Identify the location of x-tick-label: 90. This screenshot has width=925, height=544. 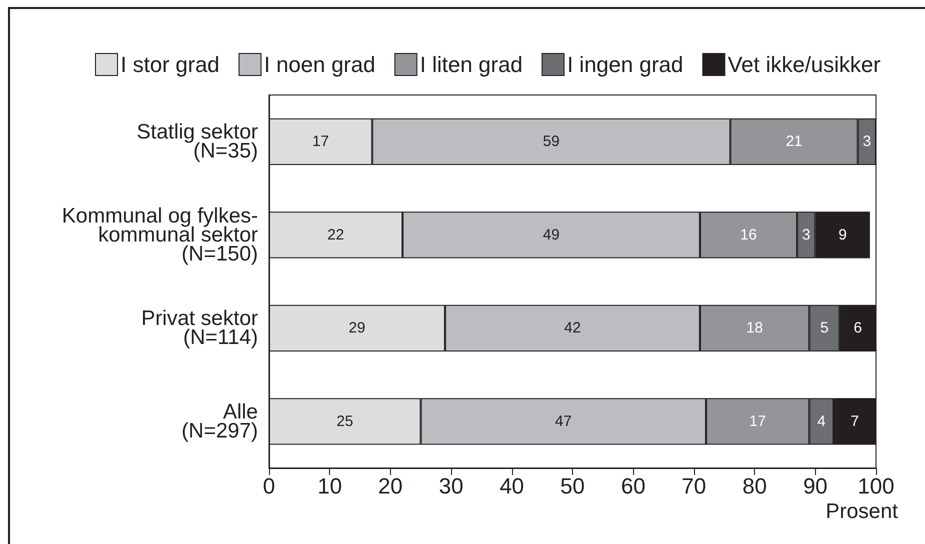
(815, 486).